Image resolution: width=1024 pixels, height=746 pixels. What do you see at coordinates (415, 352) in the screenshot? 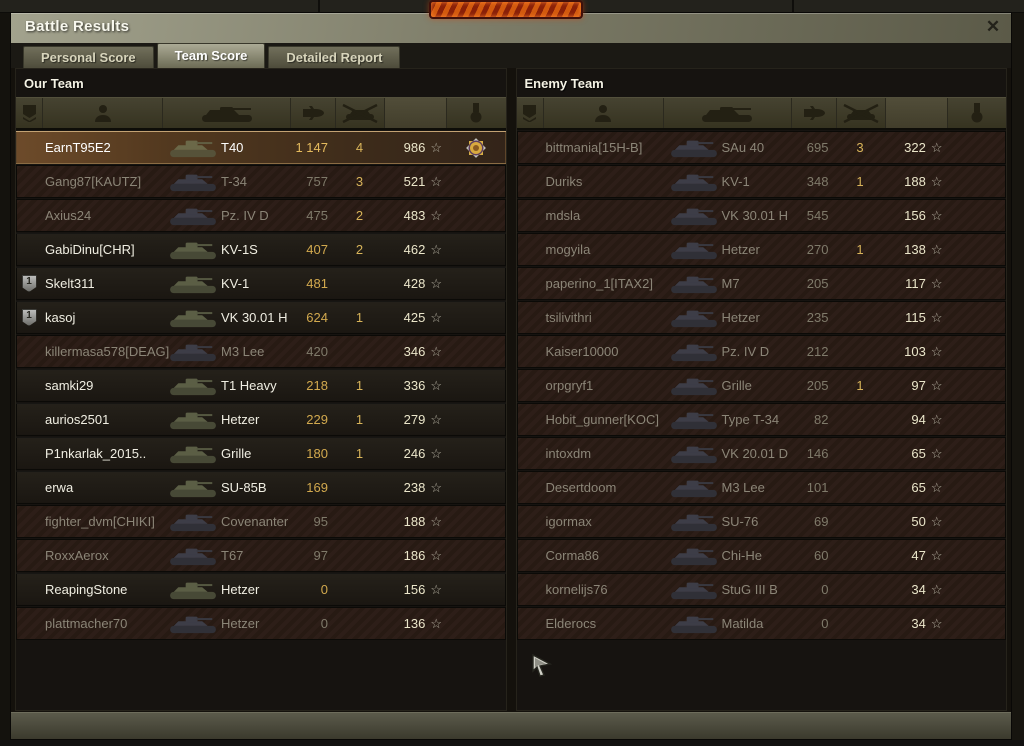
I see `xp-cell: 346 ☆` at bounding box center [415, 352].